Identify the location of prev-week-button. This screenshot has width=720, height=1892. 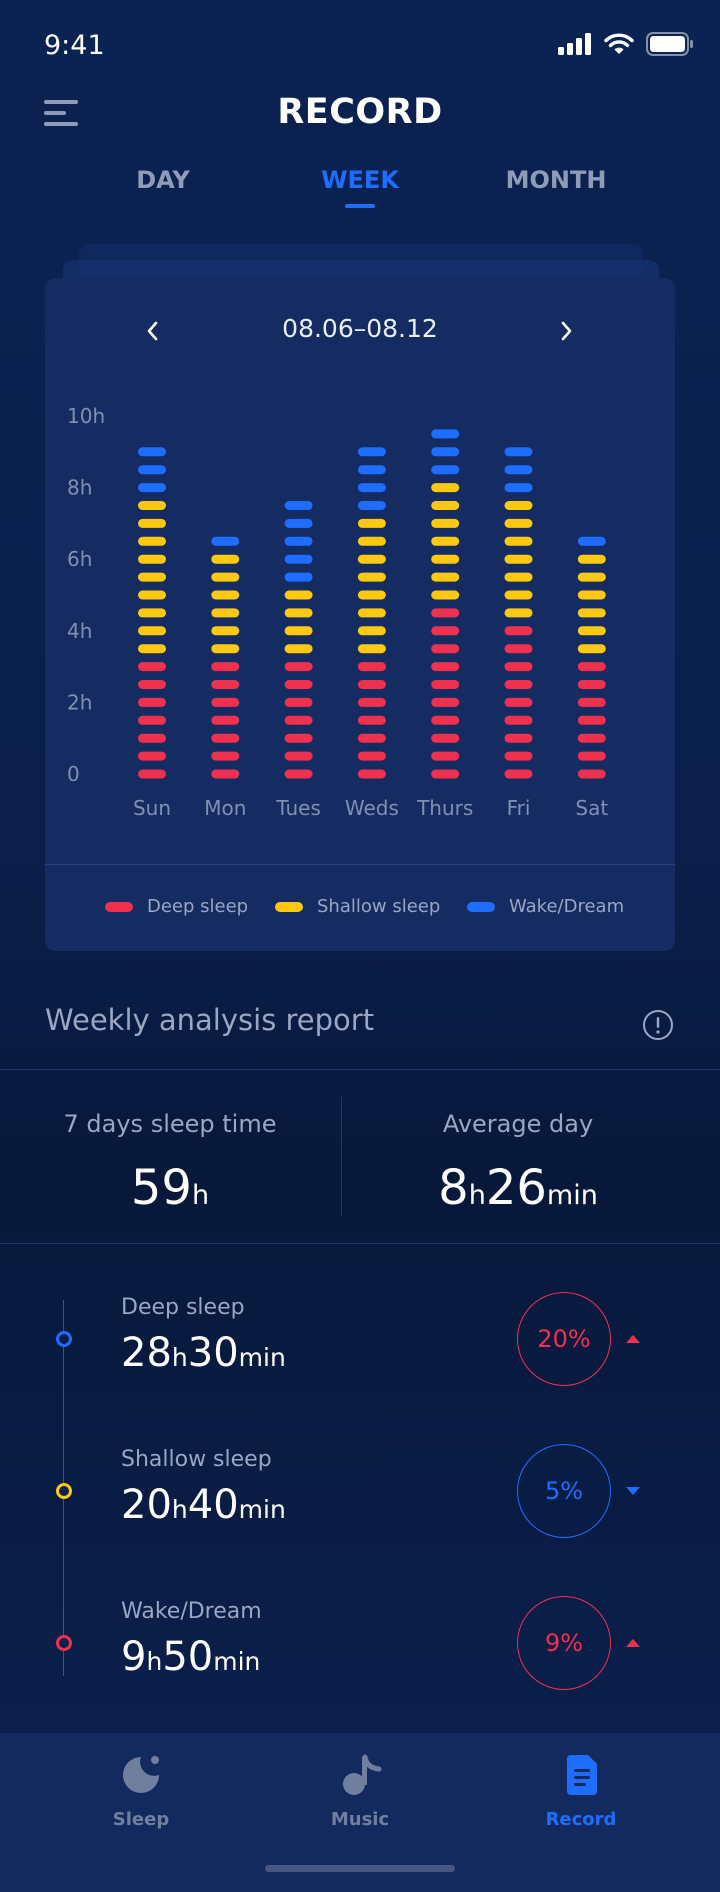
(153, 331).